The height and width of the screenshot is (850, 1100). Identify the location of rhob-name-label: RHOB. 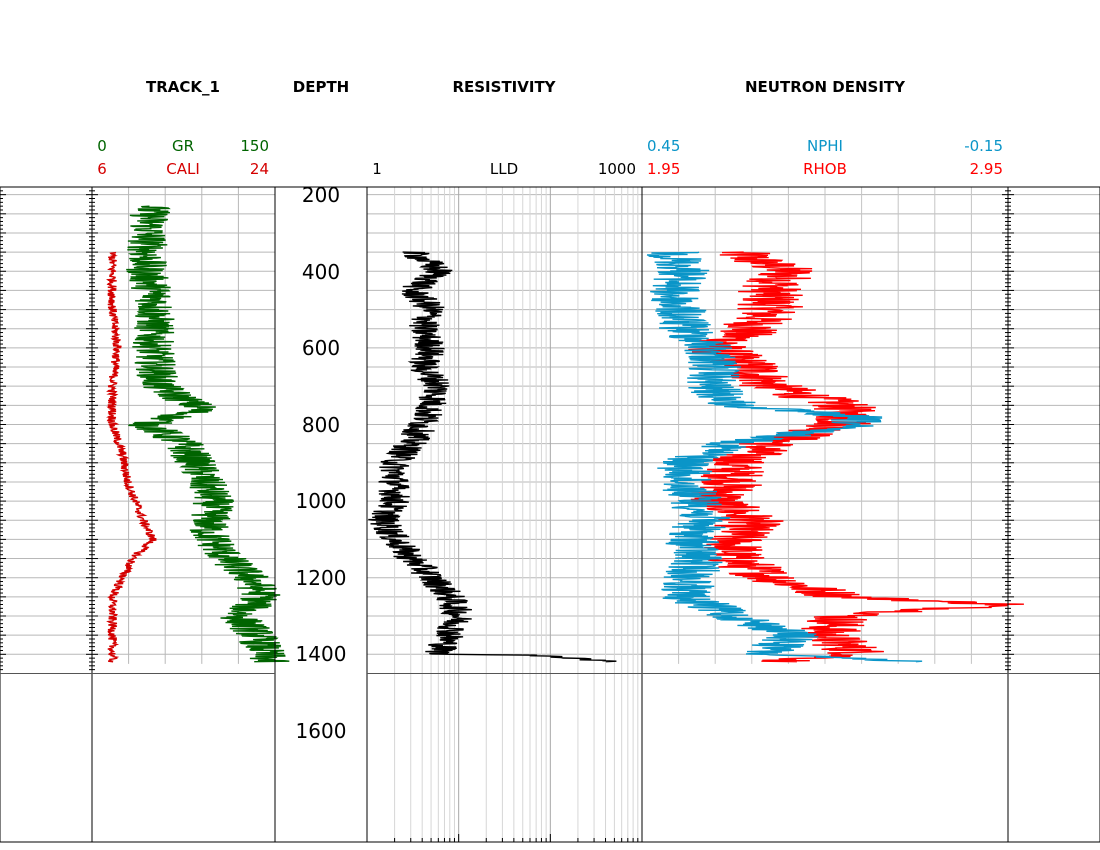
(825, 169).